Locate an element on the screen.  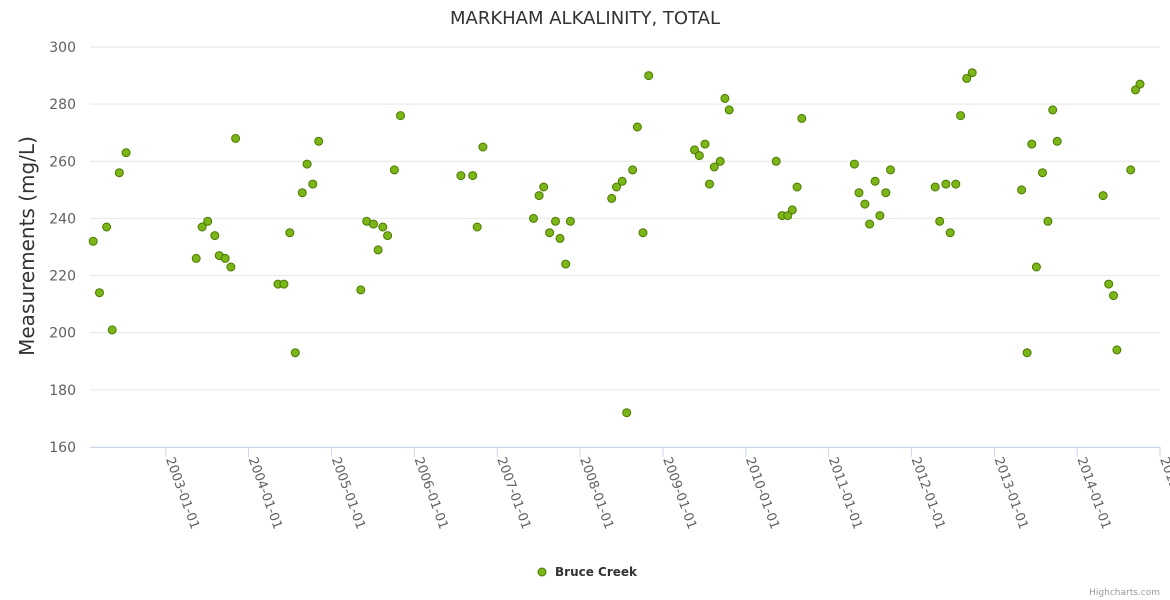
credits-link: Highcharts.com is located at coordinates (1124, 593).